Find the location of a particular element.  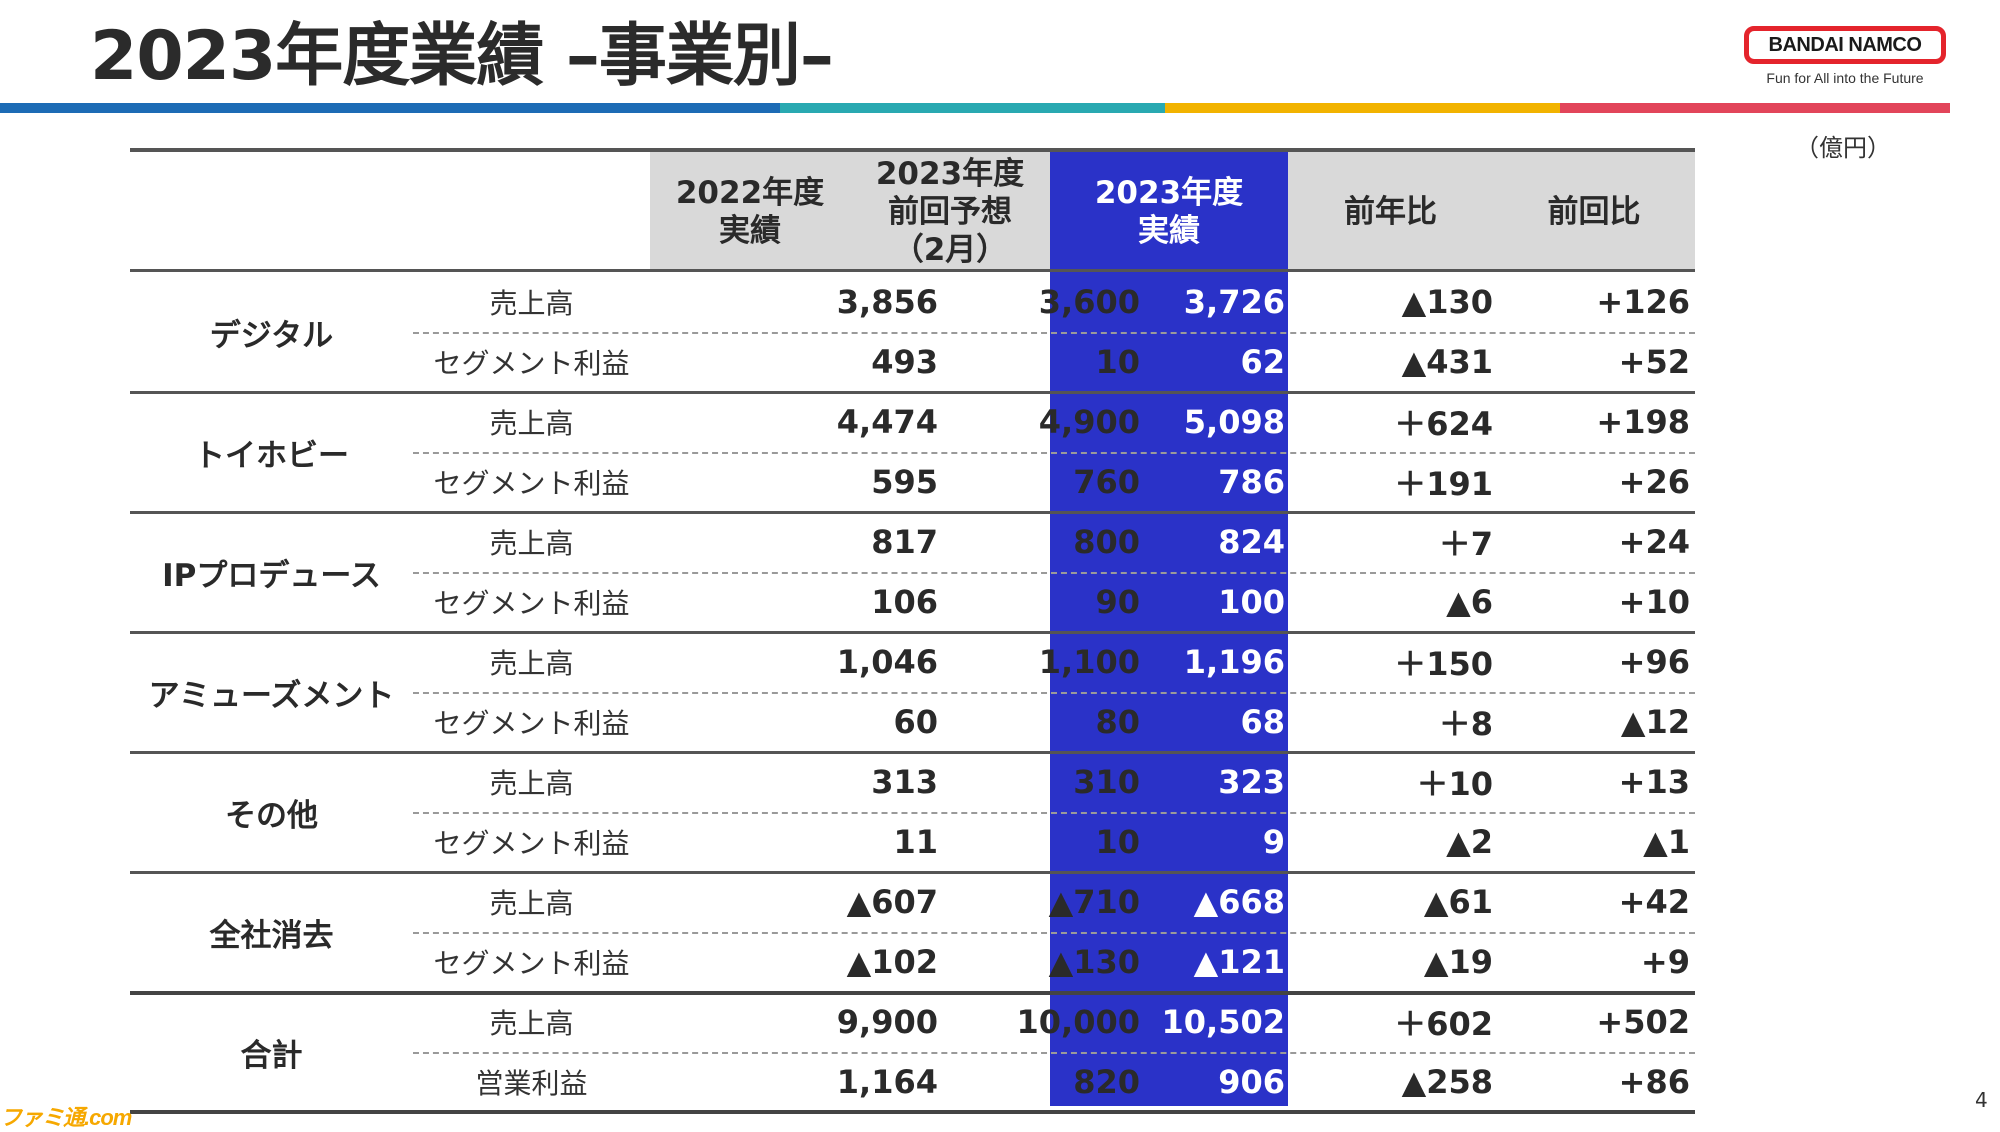

table-cell: 60 is located at coordinates (915, 722).